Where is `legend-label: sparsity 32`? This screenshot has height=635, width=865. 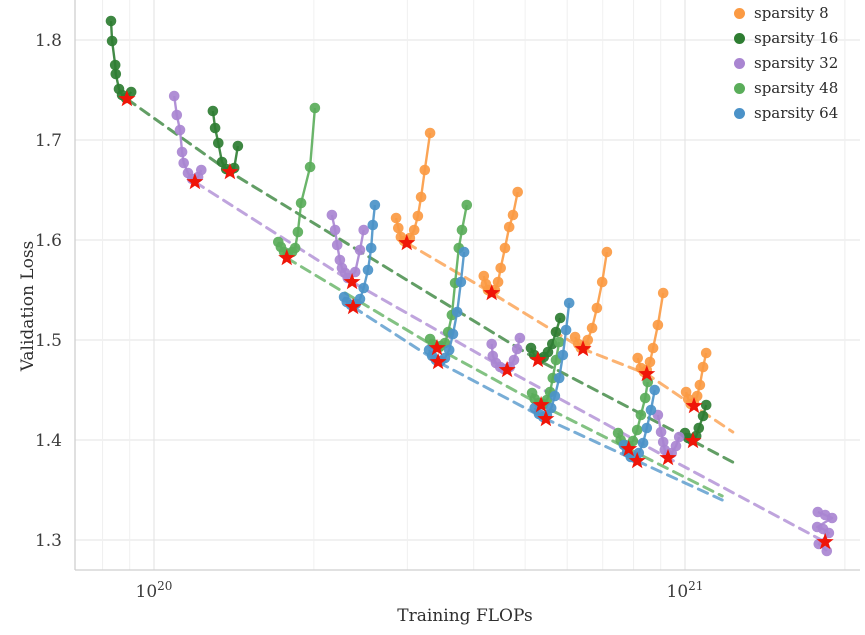 legend-label: sparsity 32 is located at coordinates (796, 63).